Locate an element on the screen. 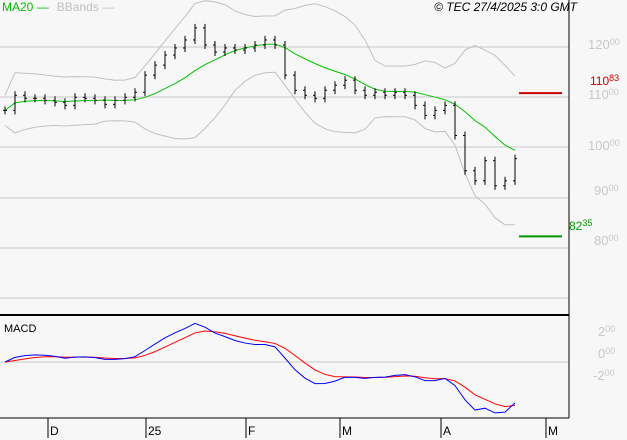  macd-signal-line is located at coordinates (260, 369).